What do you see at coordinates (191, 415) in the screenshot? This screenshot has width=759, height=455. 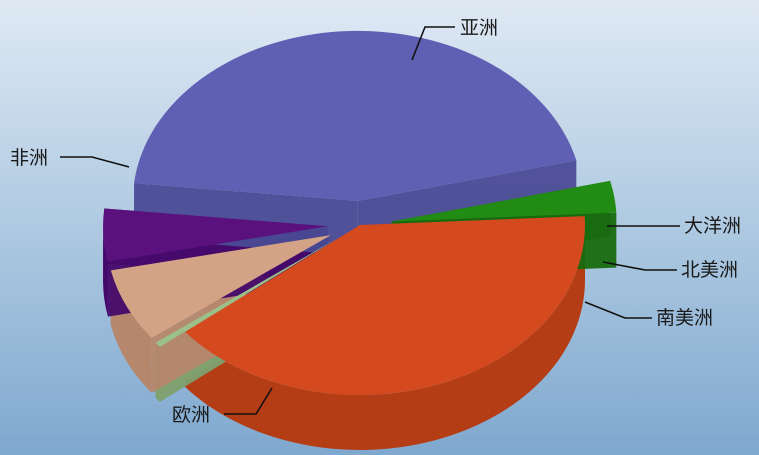 I see `slice-label-europe: 欧洲` at bounding box center [191, 415].